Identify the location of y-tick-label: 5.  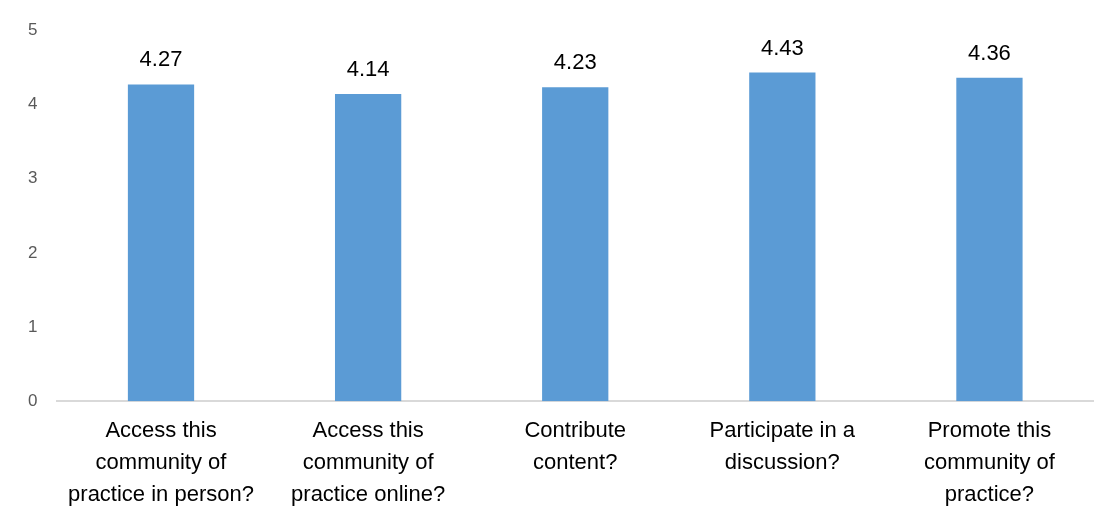
(32, 29).